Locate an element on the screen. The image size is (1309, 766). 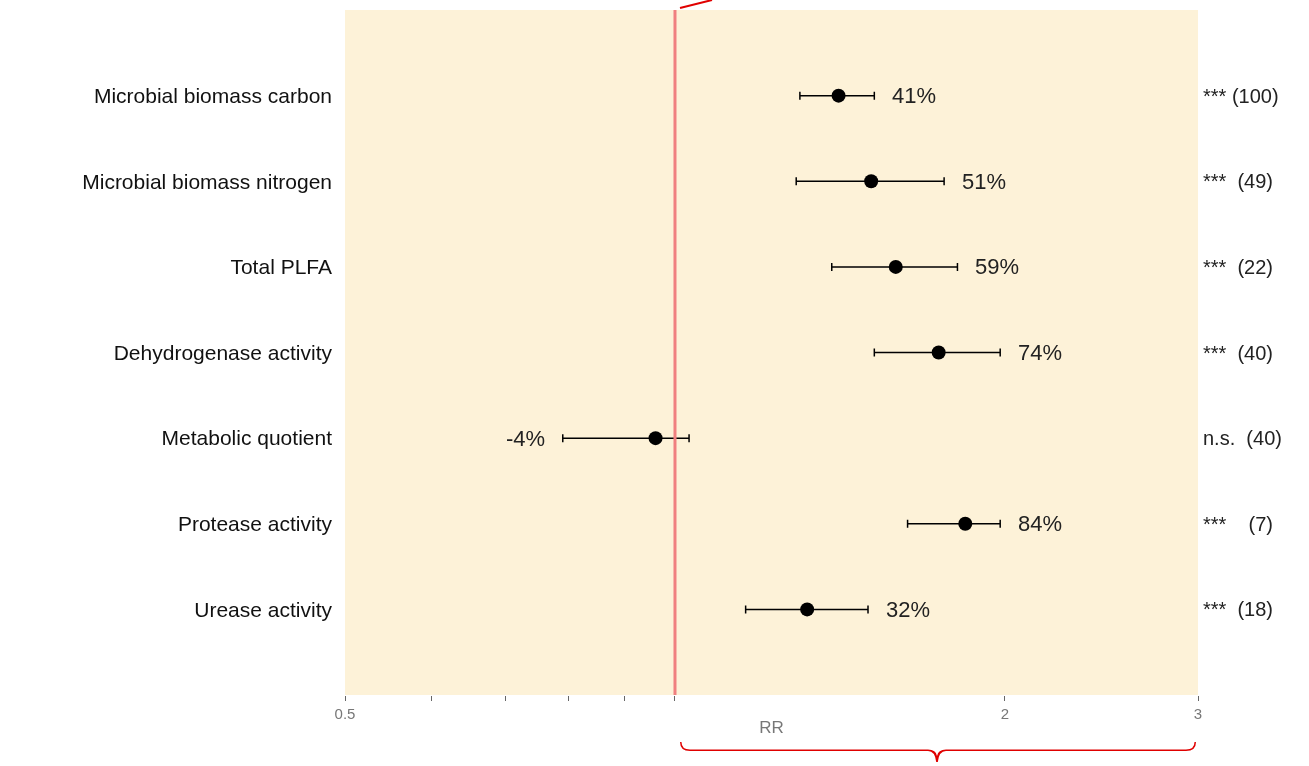
text: *** (100) is located at coordinates (1241, 96).